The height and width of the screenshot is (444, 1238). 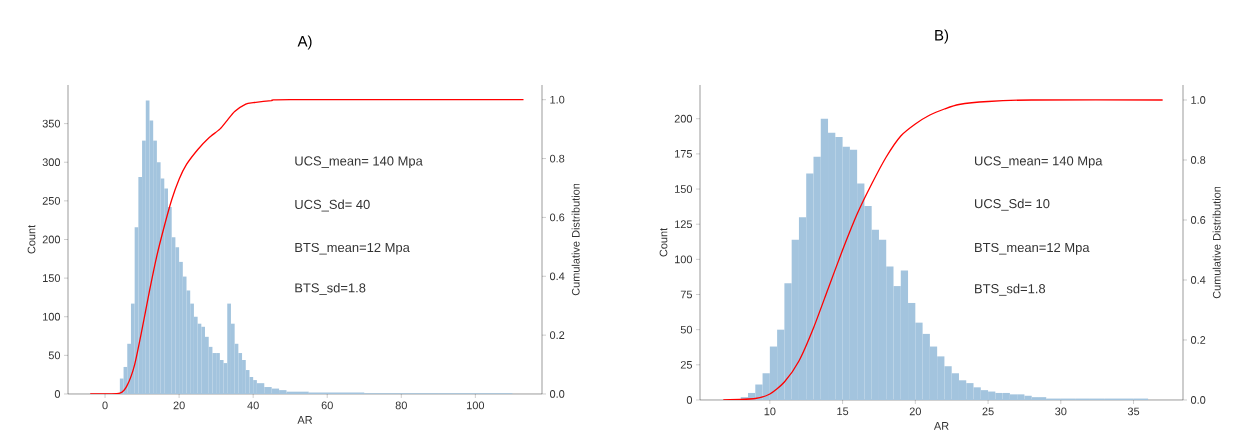 I want to click on x-tick-label: 35, so click(x=1133, y=411).